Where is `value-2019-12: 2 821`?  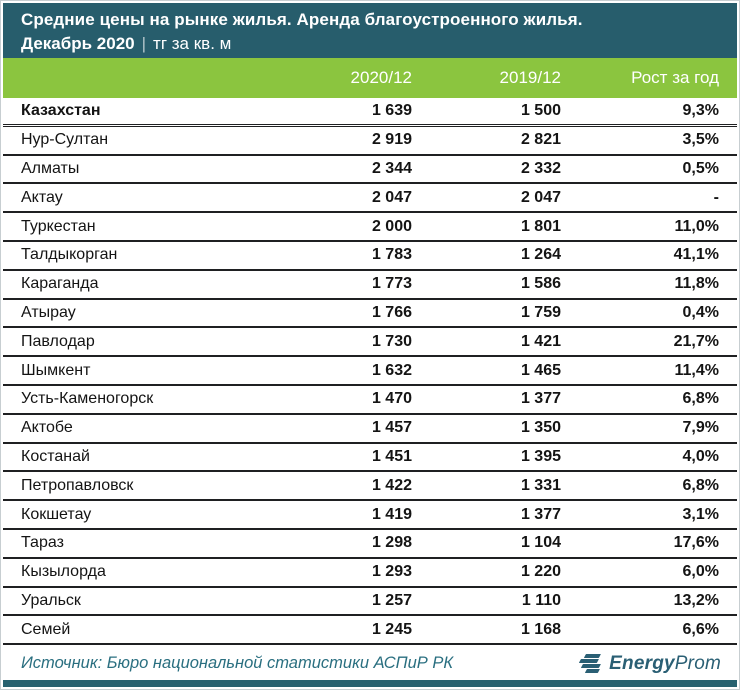
value-2019-12: 2 821 is located at coordinates (540, 140).